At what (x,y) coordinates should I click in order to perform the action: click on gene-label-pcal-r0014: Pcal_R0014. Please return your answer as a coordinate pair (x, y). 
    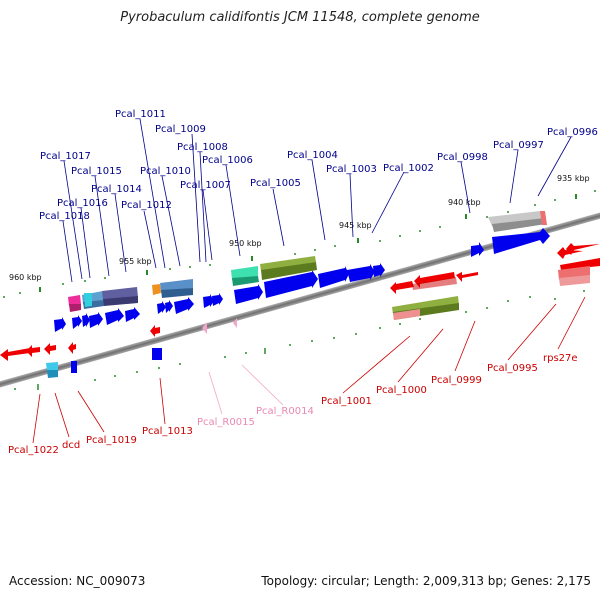
    Looking at the image, I should click on (285, 411).